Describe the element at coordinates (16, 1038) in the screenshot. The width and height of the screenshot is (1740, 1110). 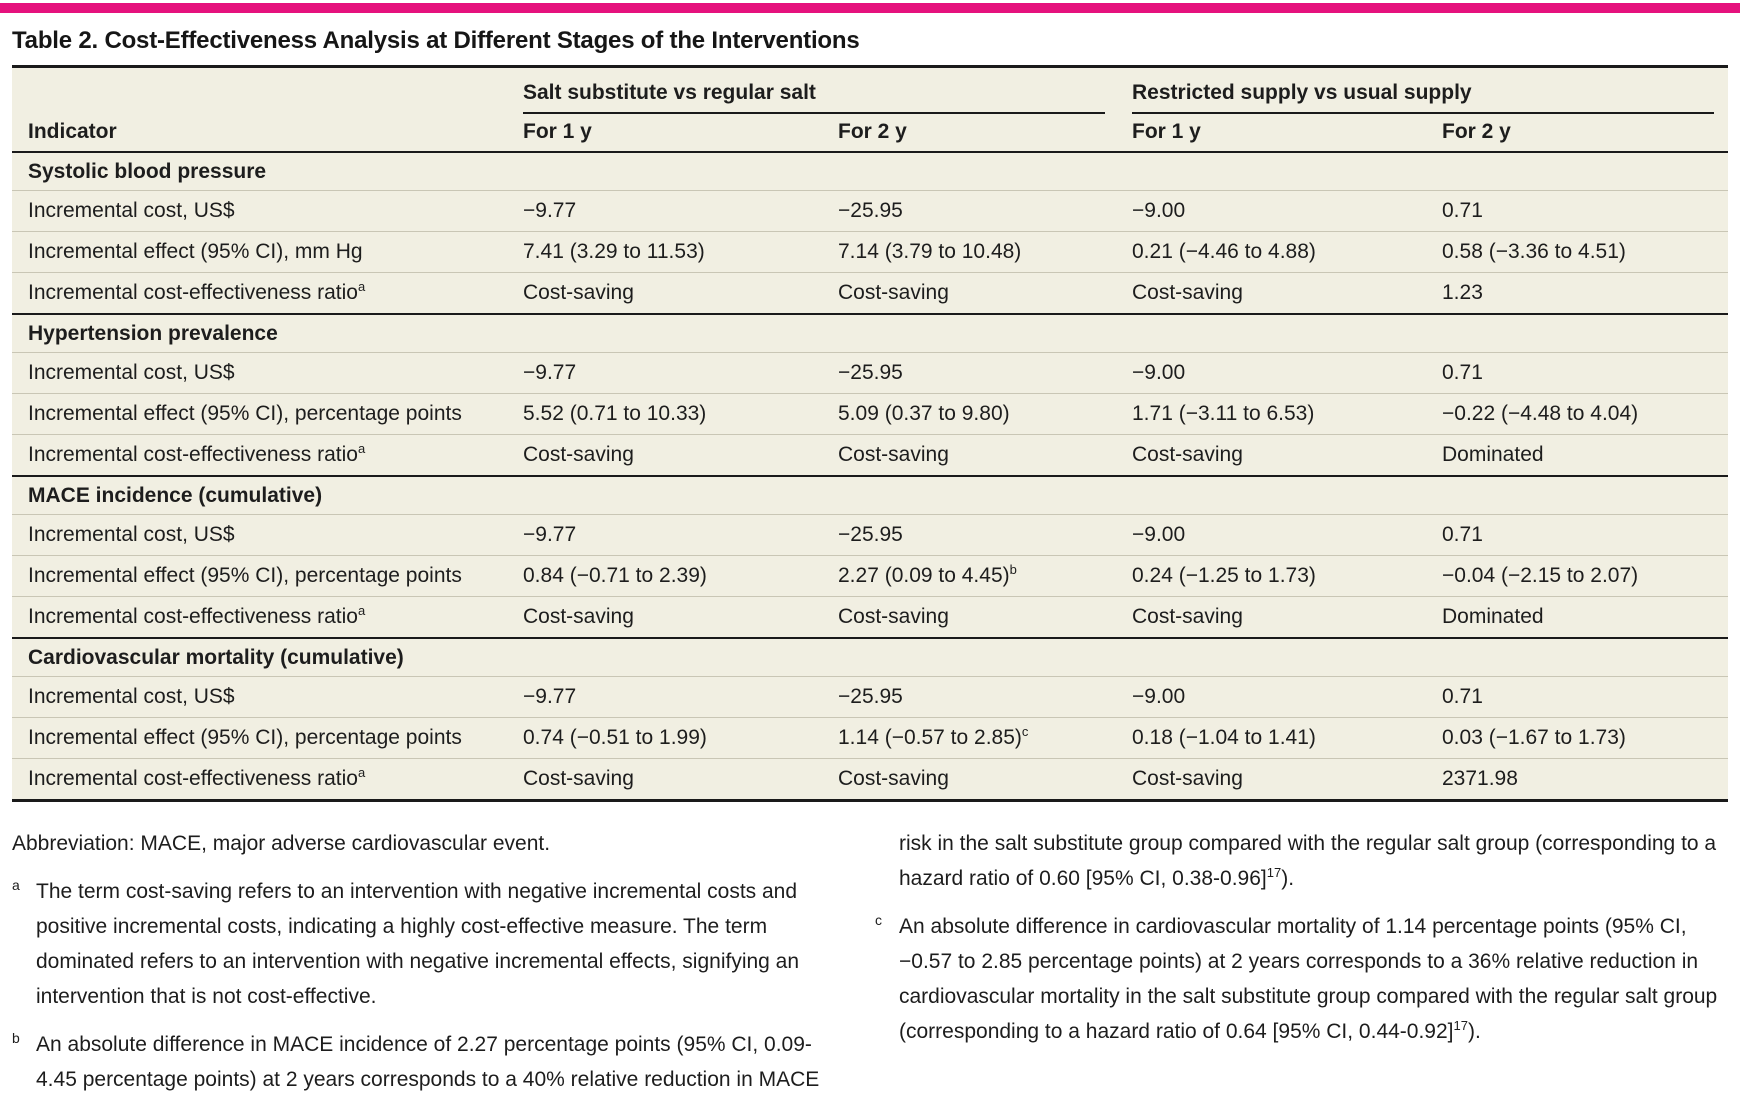
I see `footnote-b-marker: b` at that location.